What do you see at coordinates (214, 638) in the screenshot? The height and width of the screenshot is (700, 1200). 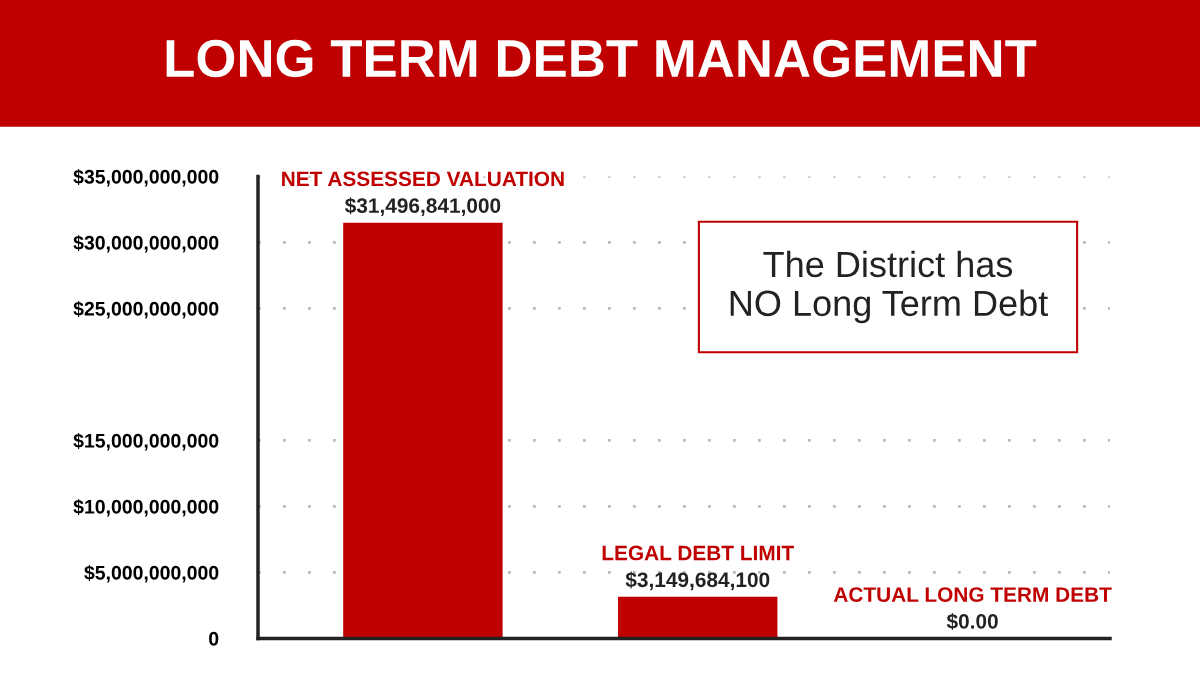 I see `y-tick-label: 0` at bounding box center [214, 638].